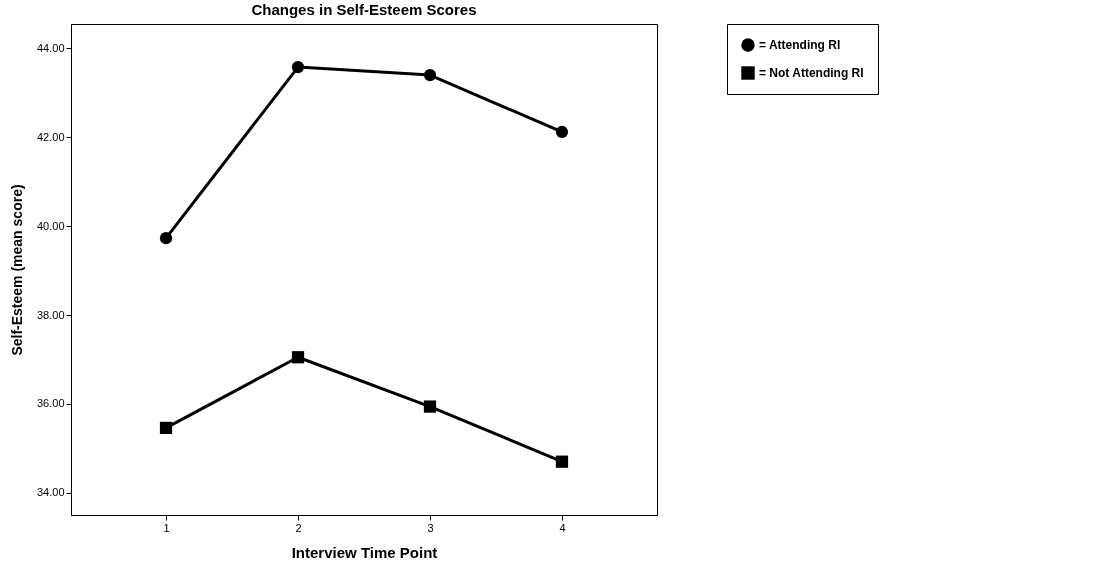  I want to click on x-axis-title: Interview Time Point, so click(364, 552).